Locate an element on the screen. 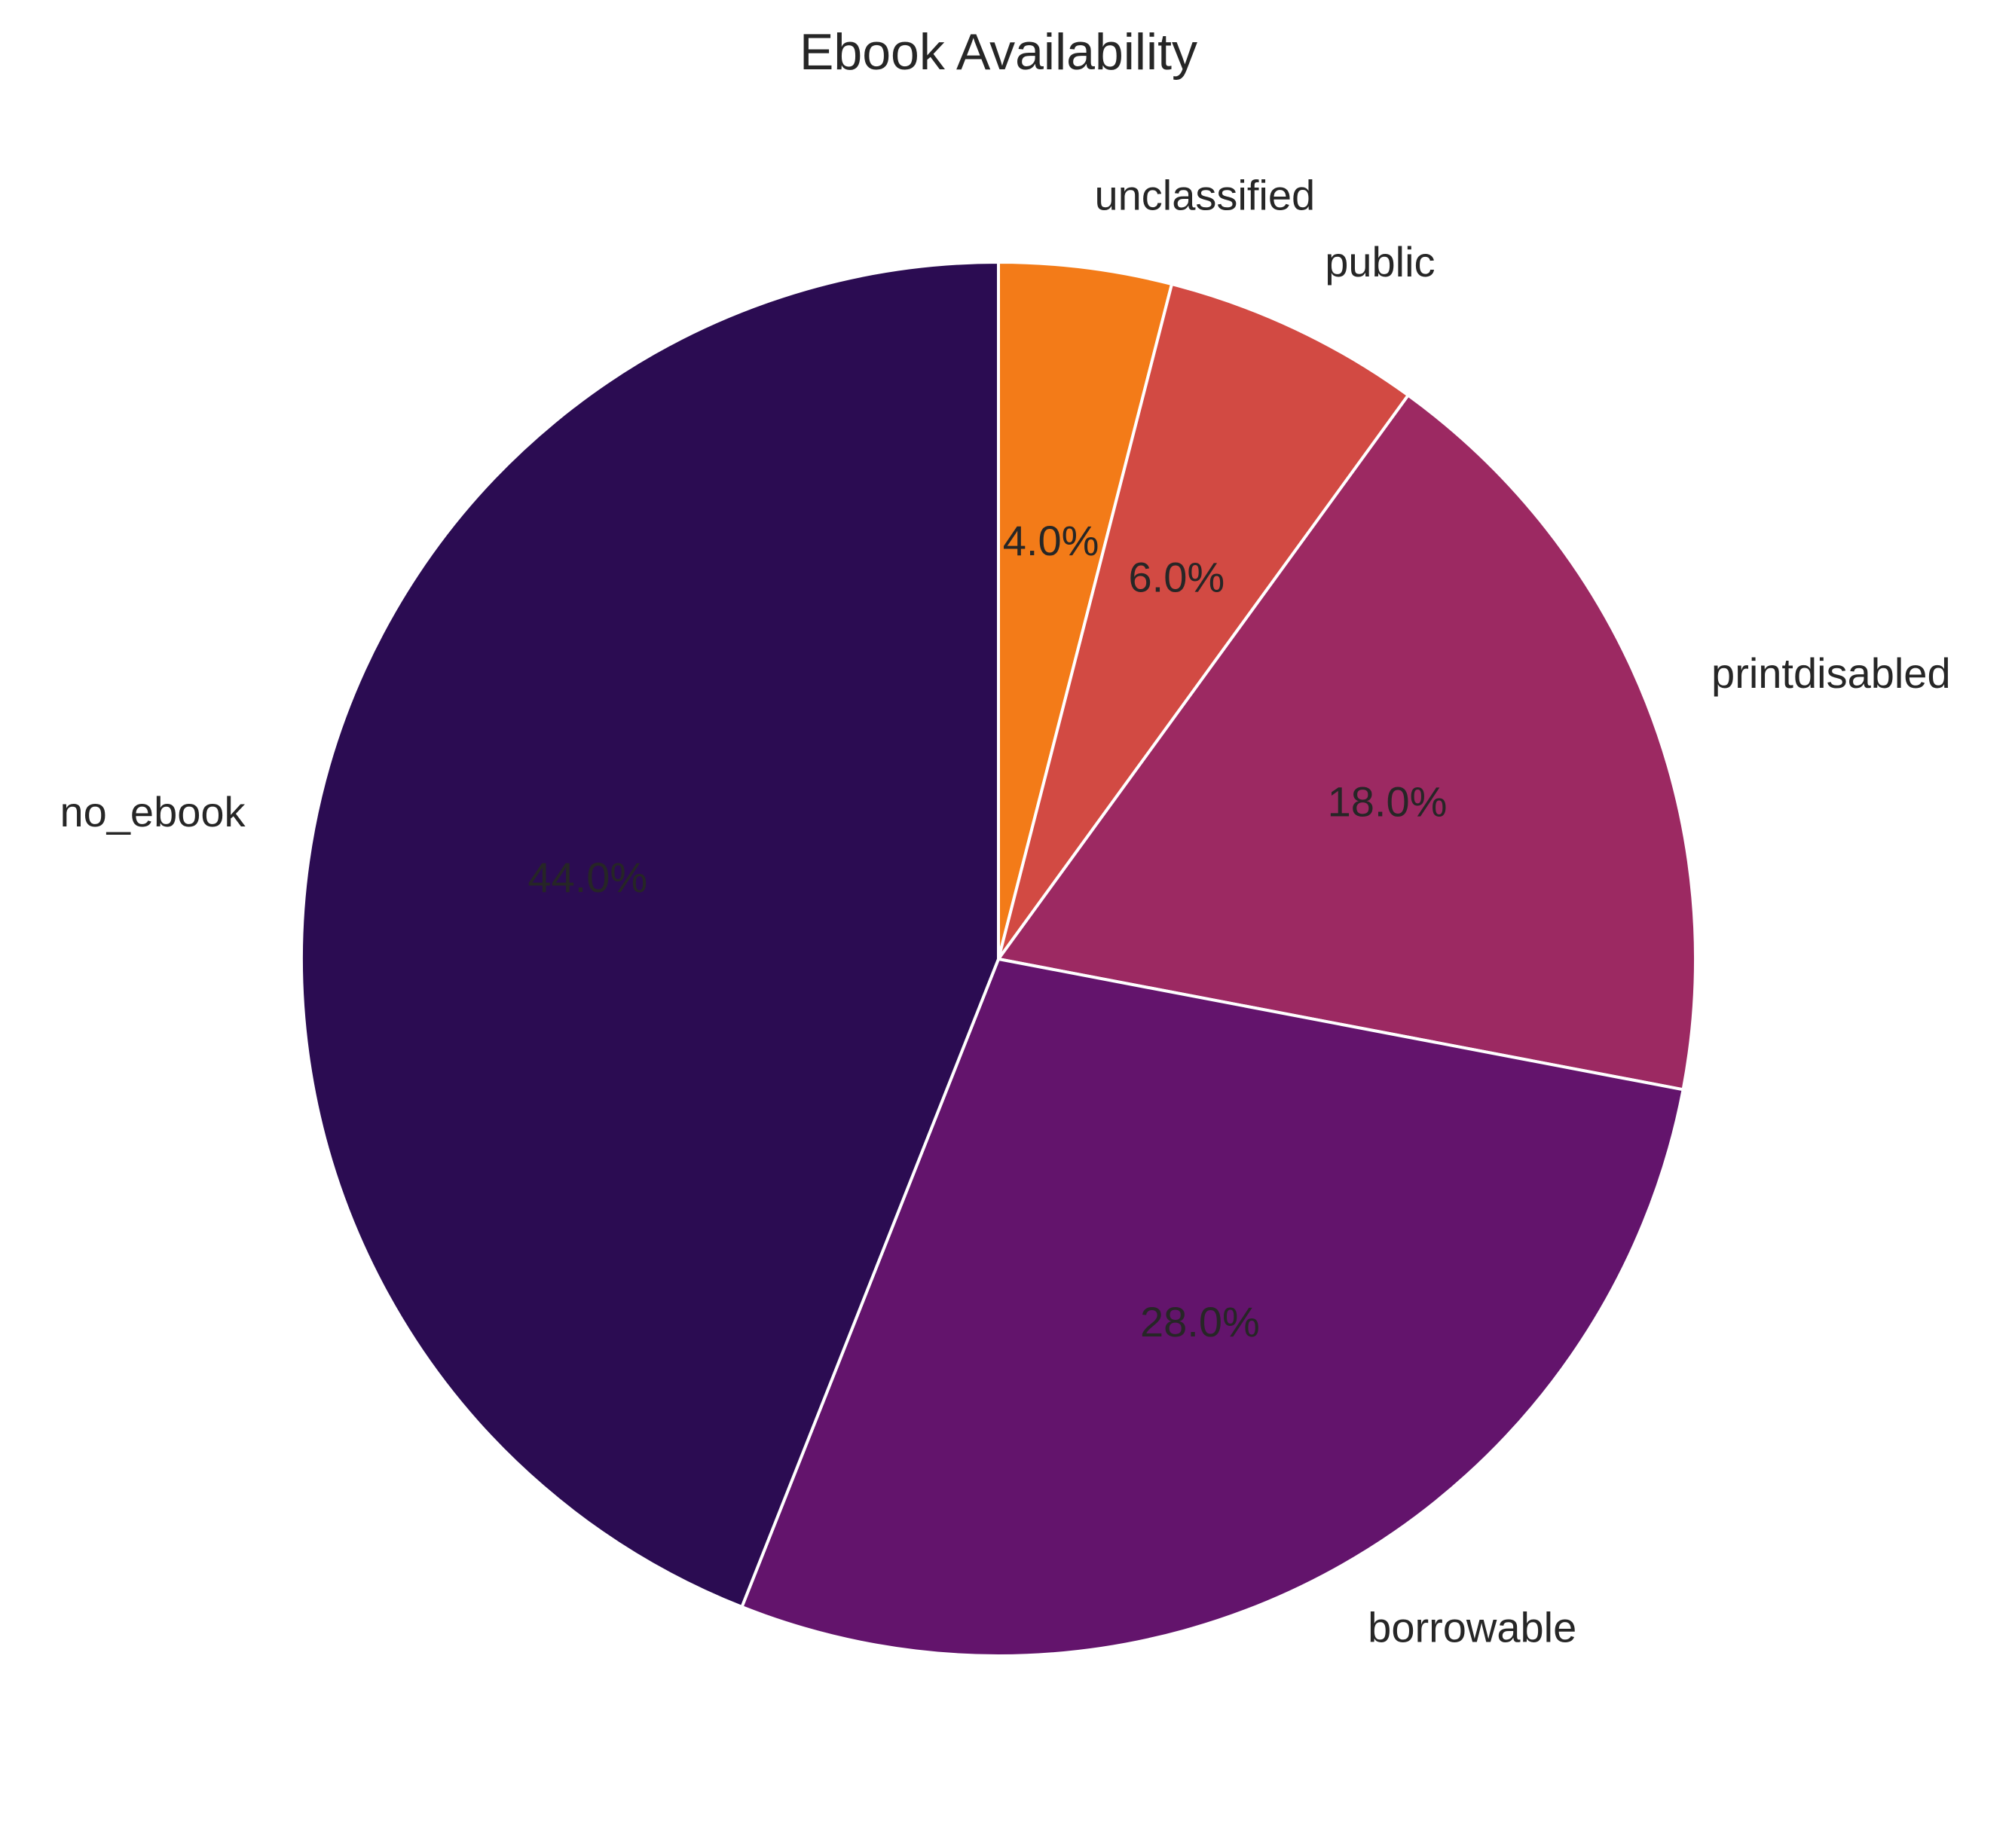 This screenshot has height=1848, width=2015. percent-label-printdisabled: 18.0% is located at coordinates (1388, 801).